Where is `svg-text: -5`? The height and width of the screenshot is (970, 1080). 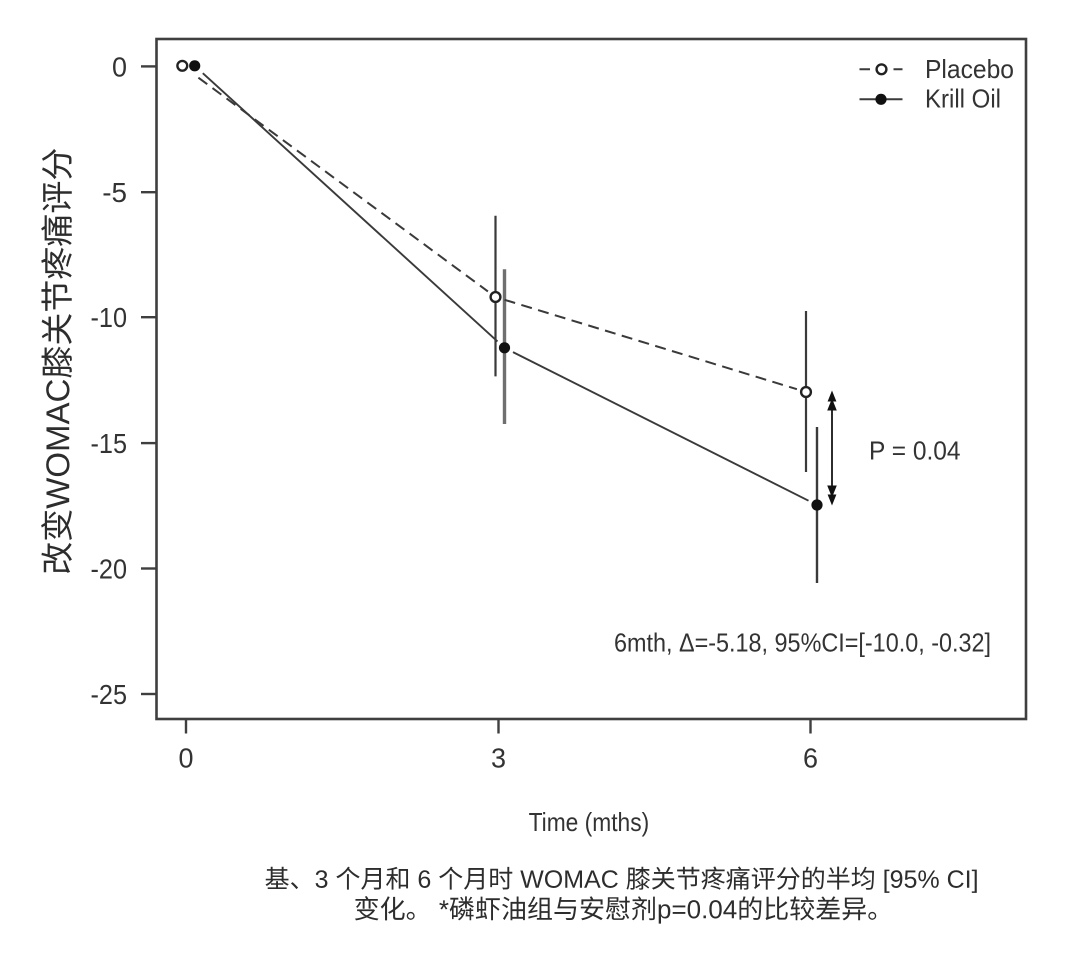 svg-text: -5 is located at coordinates (114, 192).